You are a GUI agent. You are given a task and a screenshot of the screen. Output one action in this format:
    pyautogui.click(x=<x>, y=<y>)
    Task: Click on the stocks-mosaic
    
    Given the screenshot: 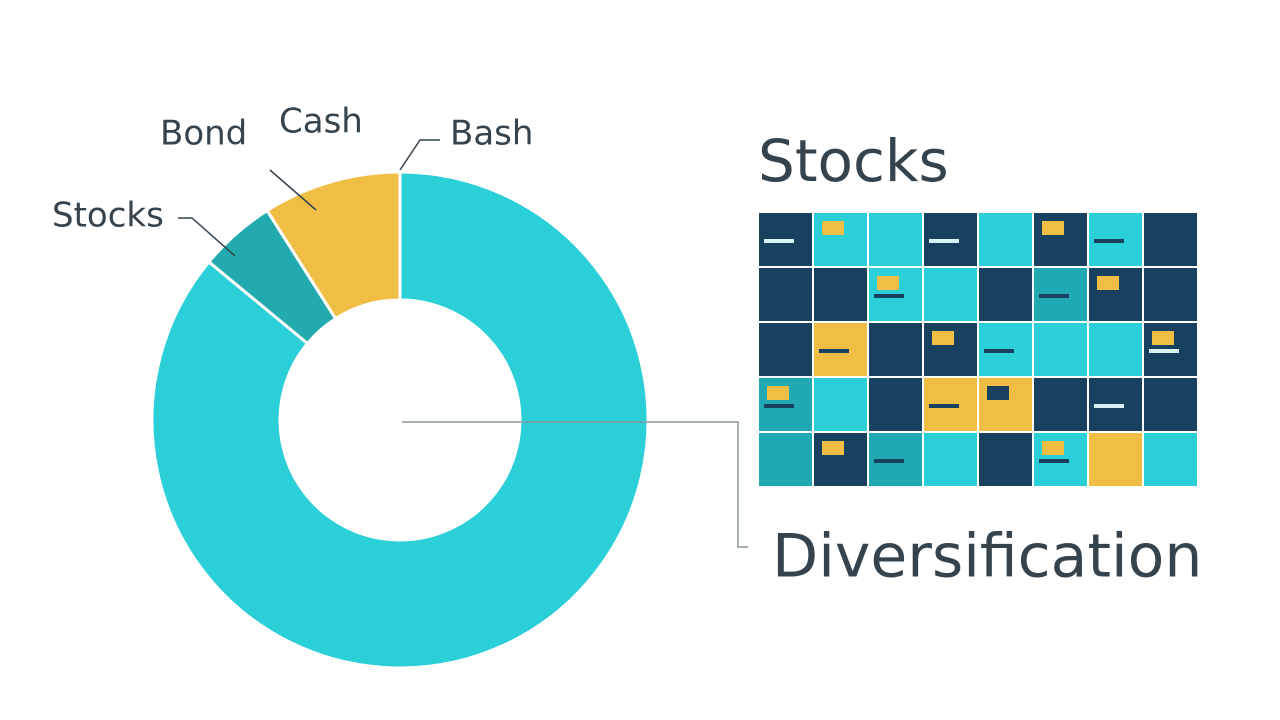 What is the action you would take?
    pyautogui.click(x=978, y=349)
    